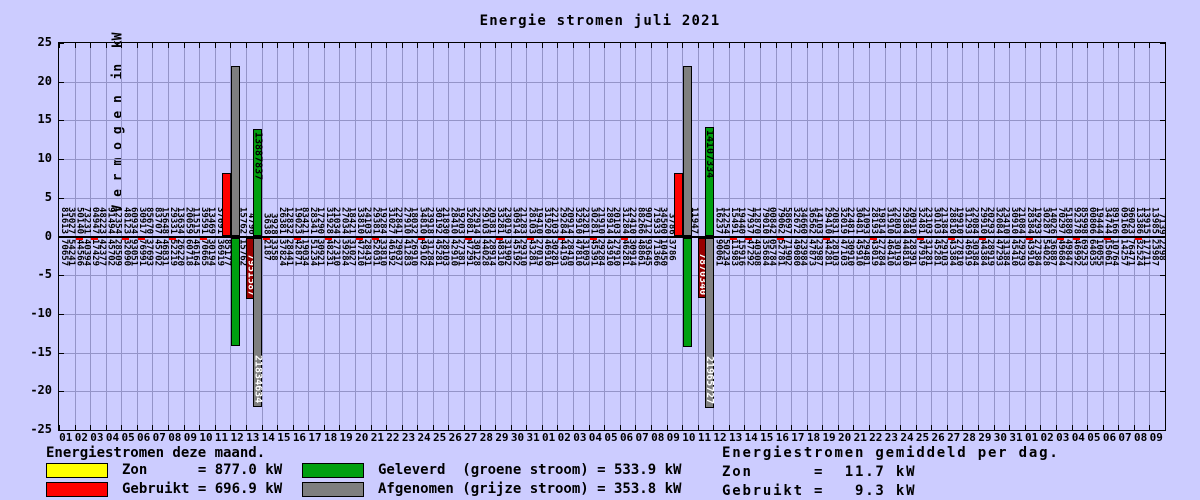  I want to click on right-tick, so click(1162, 314).